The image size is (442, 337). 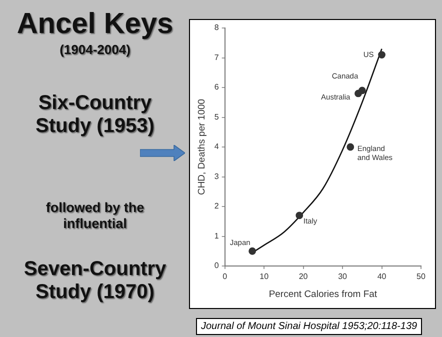 What do you see at coordinates (95, 24) in the screenshot?
I see `chart-title: Ancel Keys` at bounding box center [95, 24].